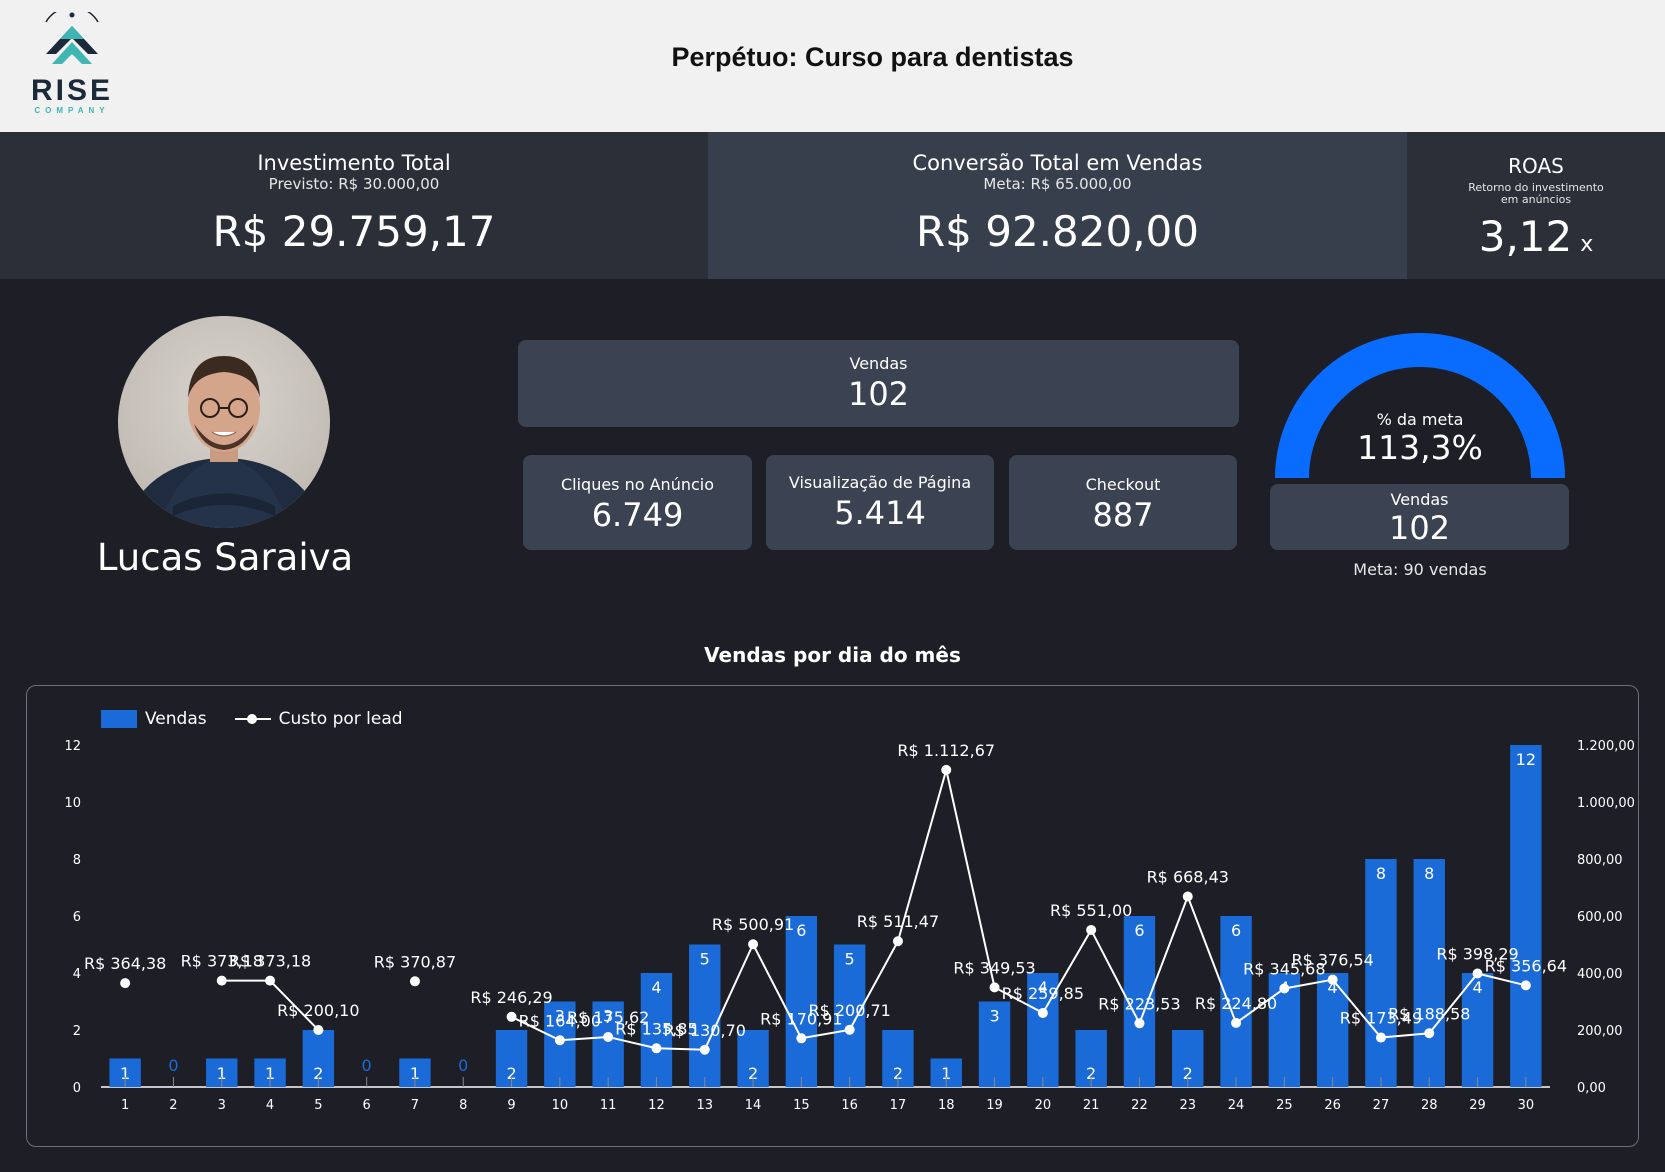 The height and width of the screenshot is (1172, 1665). I want to click on cost-label: R$ 173,49, so click(1381, 1018).